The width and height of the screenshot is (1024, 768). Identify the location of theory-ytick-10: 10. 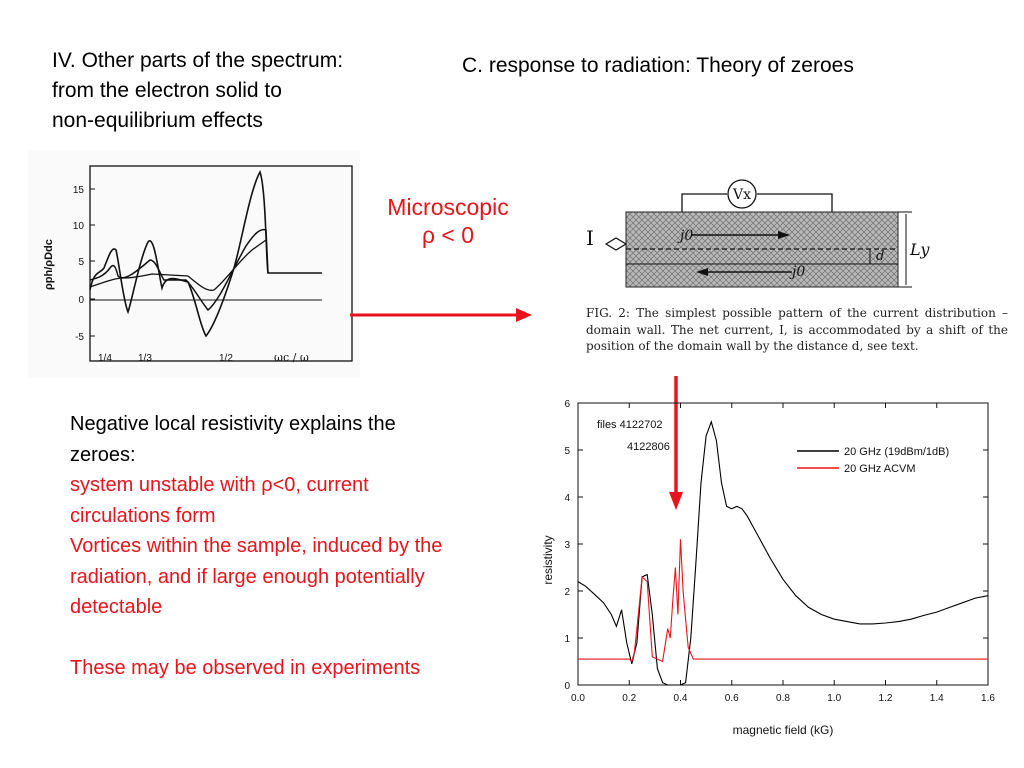
(79, 226).